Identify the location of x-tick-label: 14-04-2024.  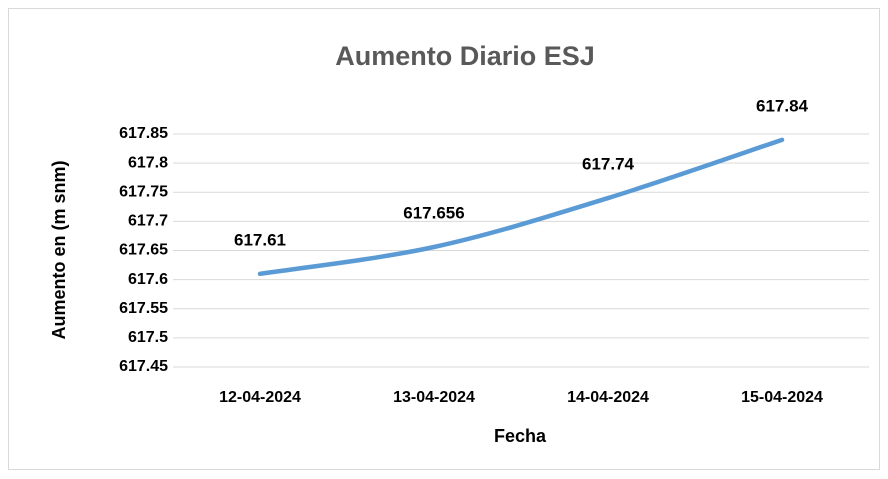
(608, 397).